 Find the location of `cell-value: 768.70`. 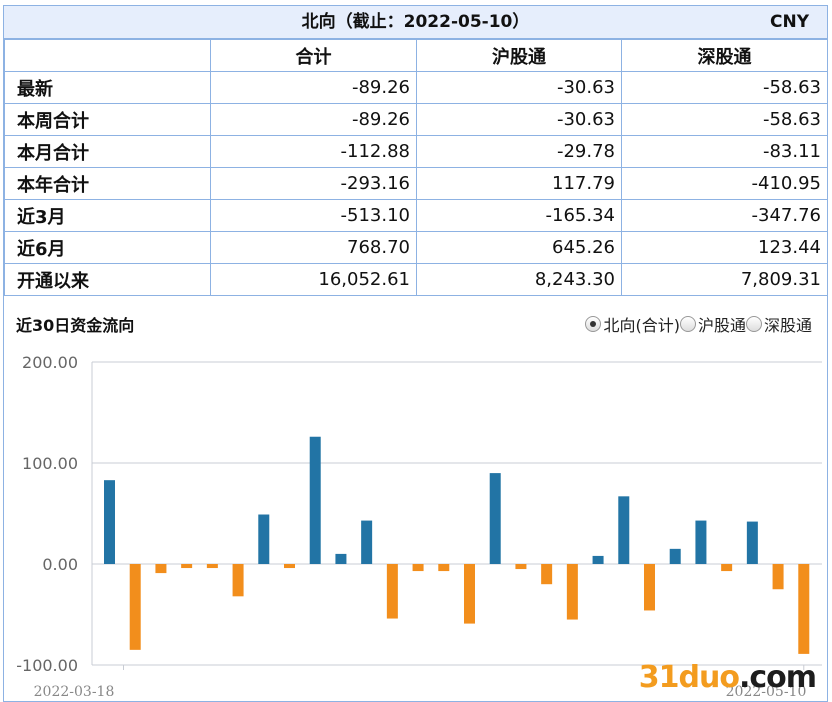

cell-value: 768.70 is located at coordinates (313, 247).